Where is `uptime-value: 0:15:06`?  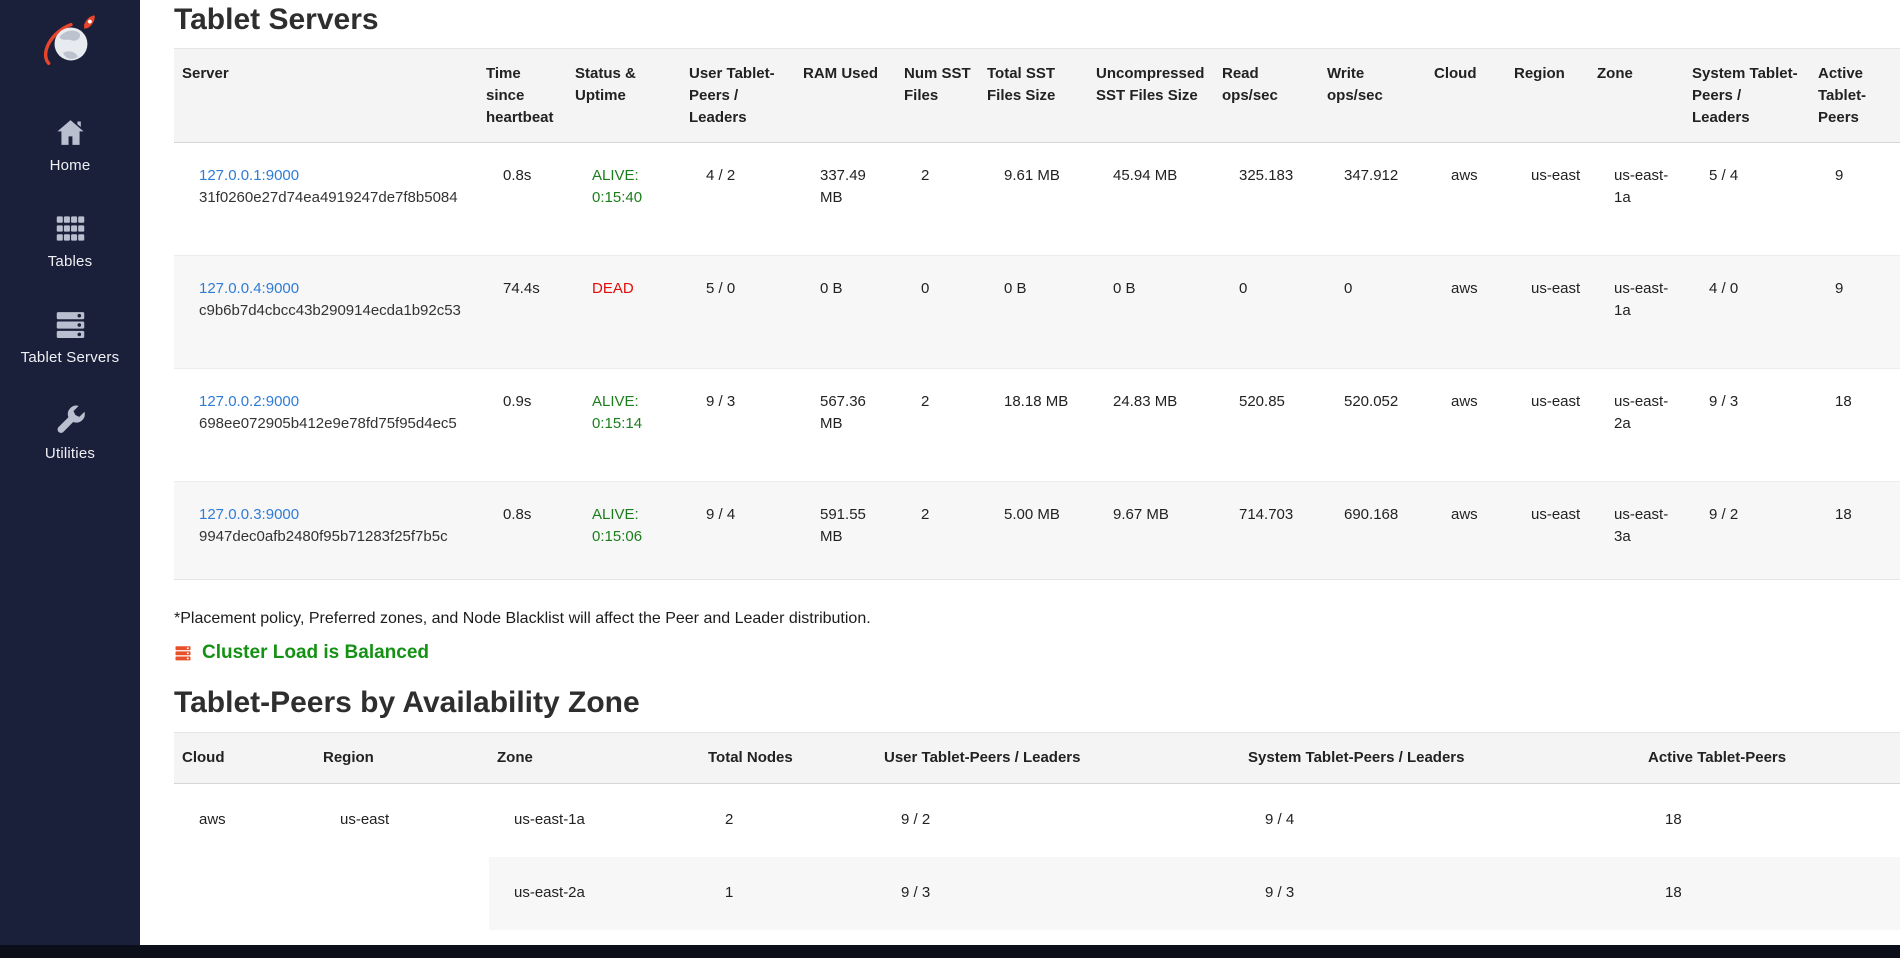
uptime-value: 0:15:06 is located at coordinates (617, 536).